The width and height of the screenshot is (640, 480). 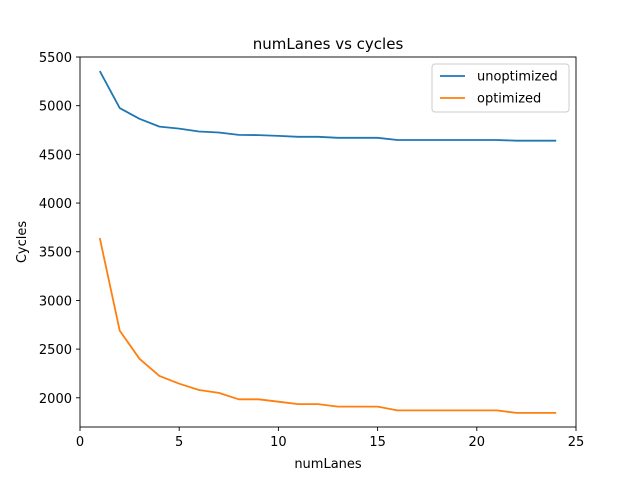 I want to click on y-tick-label: 5500, so click(x=55, y=58).